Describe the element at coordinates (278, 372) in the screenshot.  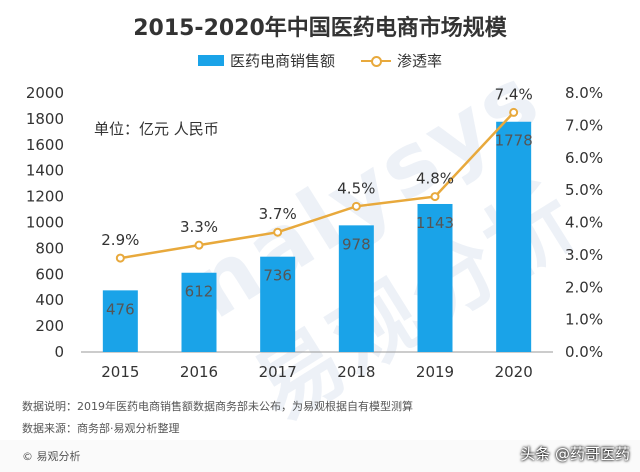
I see `x-tick-label: 2017` at that location.